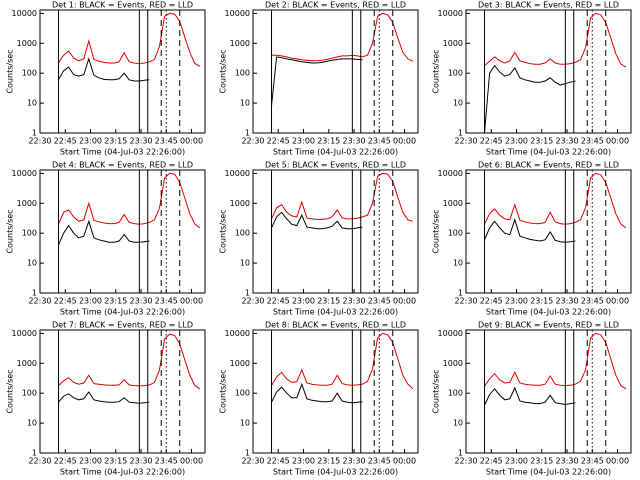 The image size is (640, 480). I want to click on chart-title: Det 8: BLACK = Events, RED = LLD, so click(335, 325).